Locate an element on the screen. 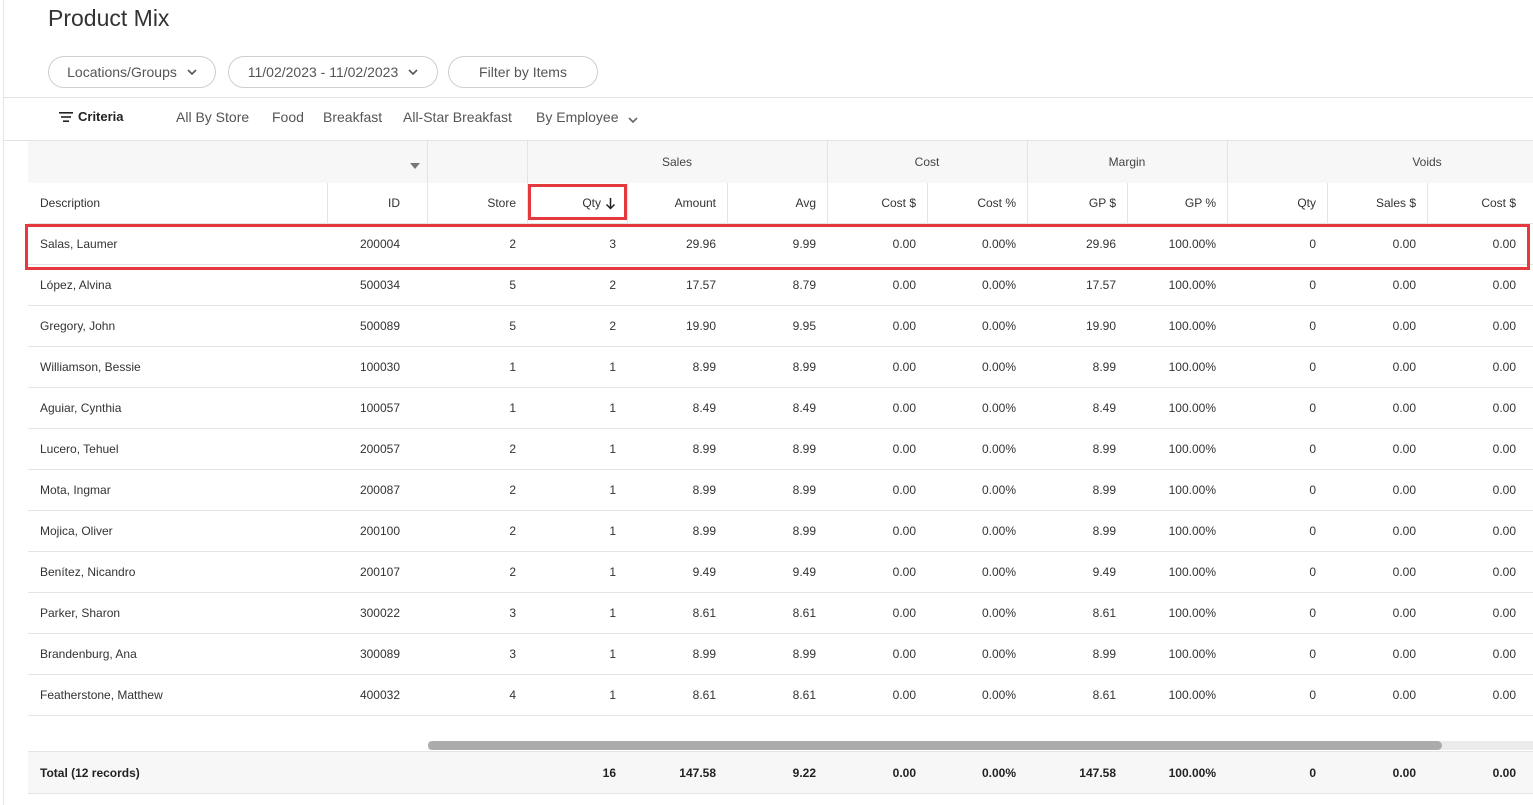 This screenshot has width=1533, height=805. cell-avg: 8.99 is located at coordinates (804, 449).